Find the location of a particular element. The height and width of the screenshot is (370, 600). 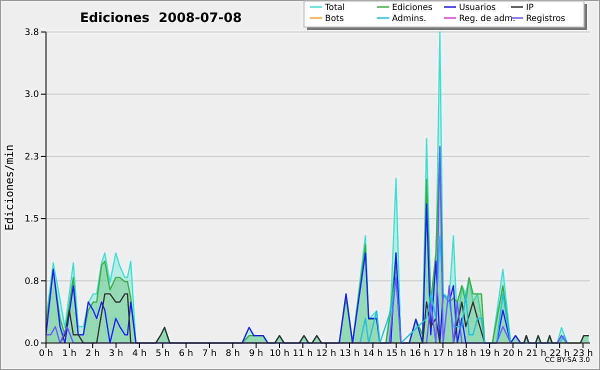

x-tick-label: 13 h is located at coordinates (350, 354).